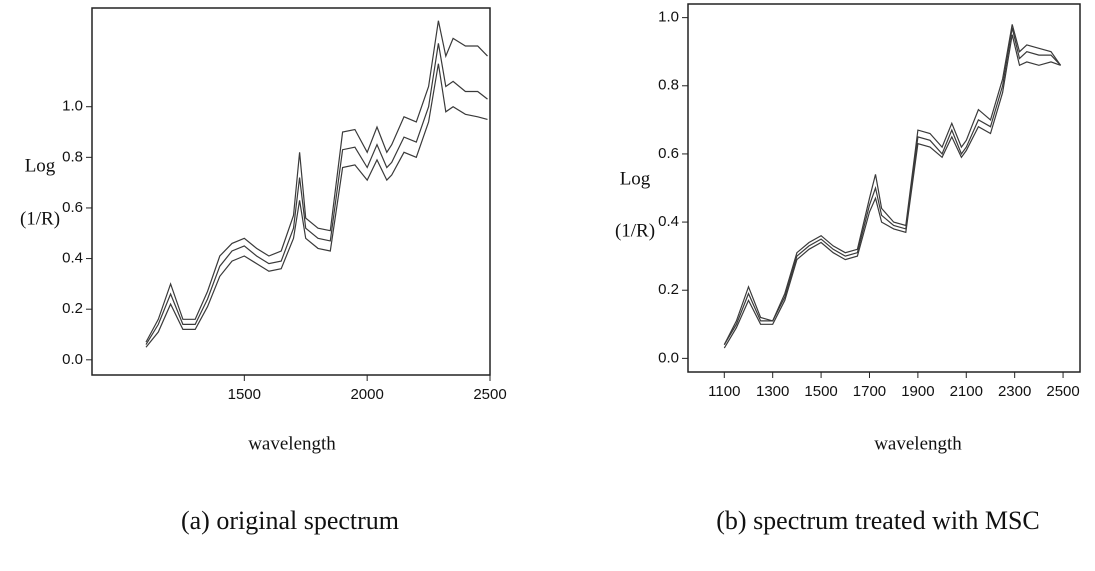 The width and height of the screenshot is (1095, 571). Describe the element at coordinates (1014, 391) in the screenshot. I see `x-tick-label: 2300` at that location.